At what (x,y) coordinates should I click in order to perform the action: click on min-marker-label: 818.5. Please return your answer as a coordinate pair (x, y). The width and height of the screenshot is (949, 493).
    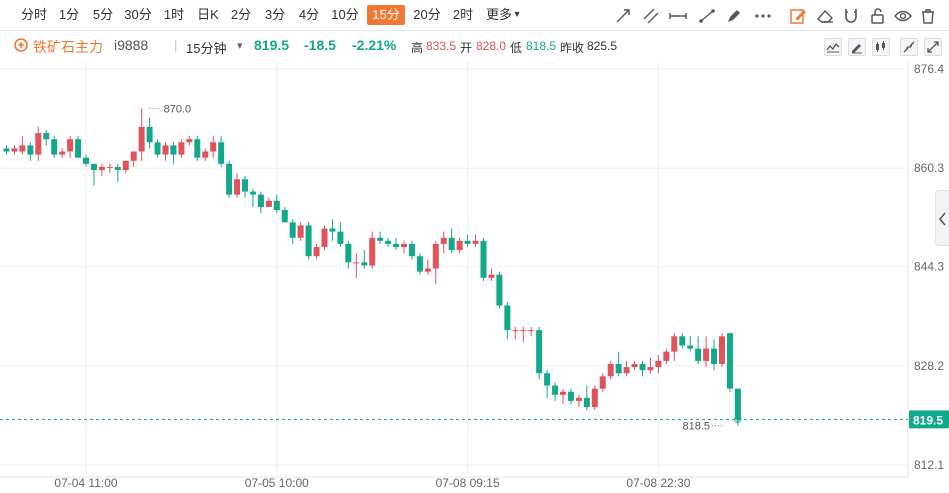
    Looking at the image, I should click on (696, 427).